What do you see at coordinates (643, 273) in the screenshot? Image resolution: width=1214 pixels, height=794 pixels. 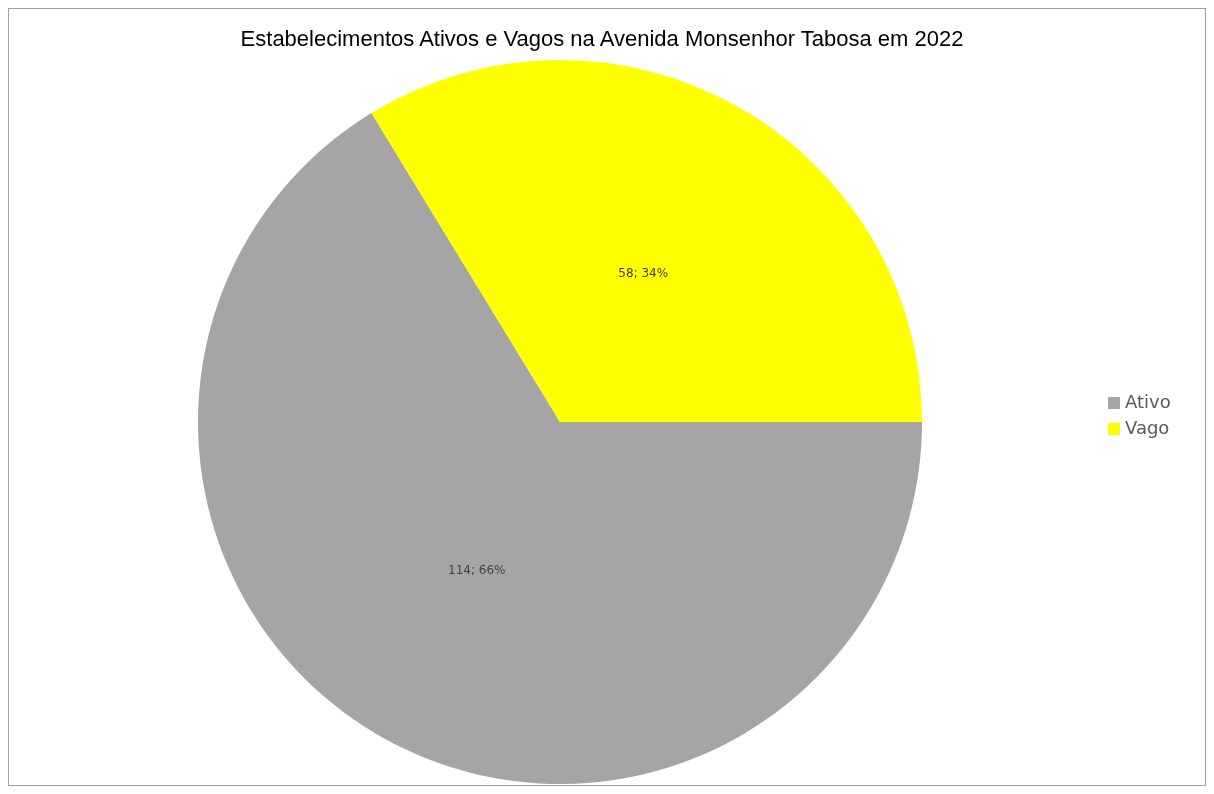 I see `data-label: 58; 34%` at bounding box center [643, 273].